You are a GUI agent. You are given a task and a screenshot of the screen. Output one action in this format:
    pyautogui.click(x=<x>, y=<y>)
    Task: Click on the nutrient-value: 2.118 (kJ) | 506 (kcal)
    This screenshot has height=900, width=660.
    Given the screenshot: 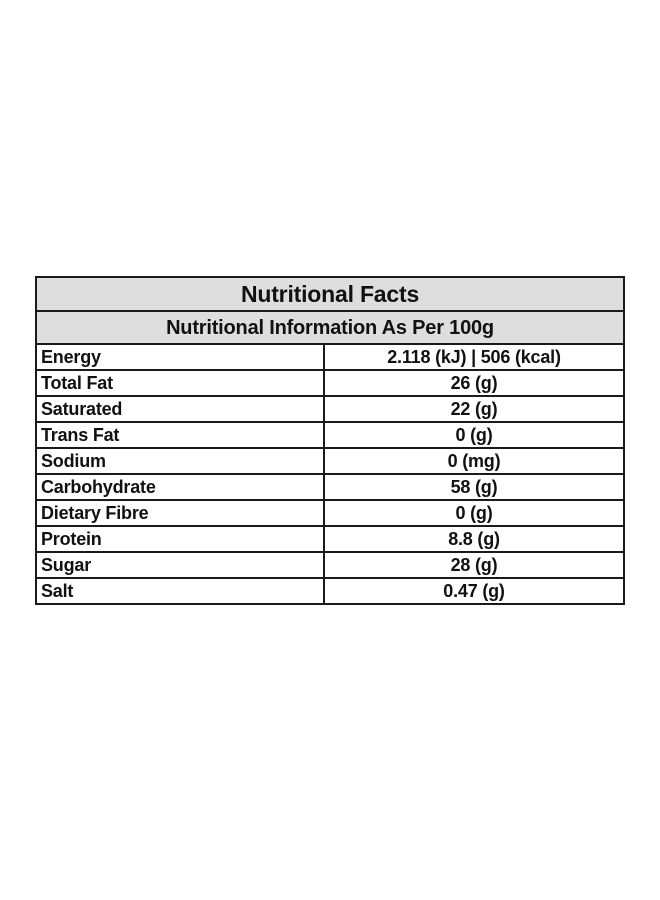 What is the action you would take?
    pyautogui.click(x=474, y=357)
    